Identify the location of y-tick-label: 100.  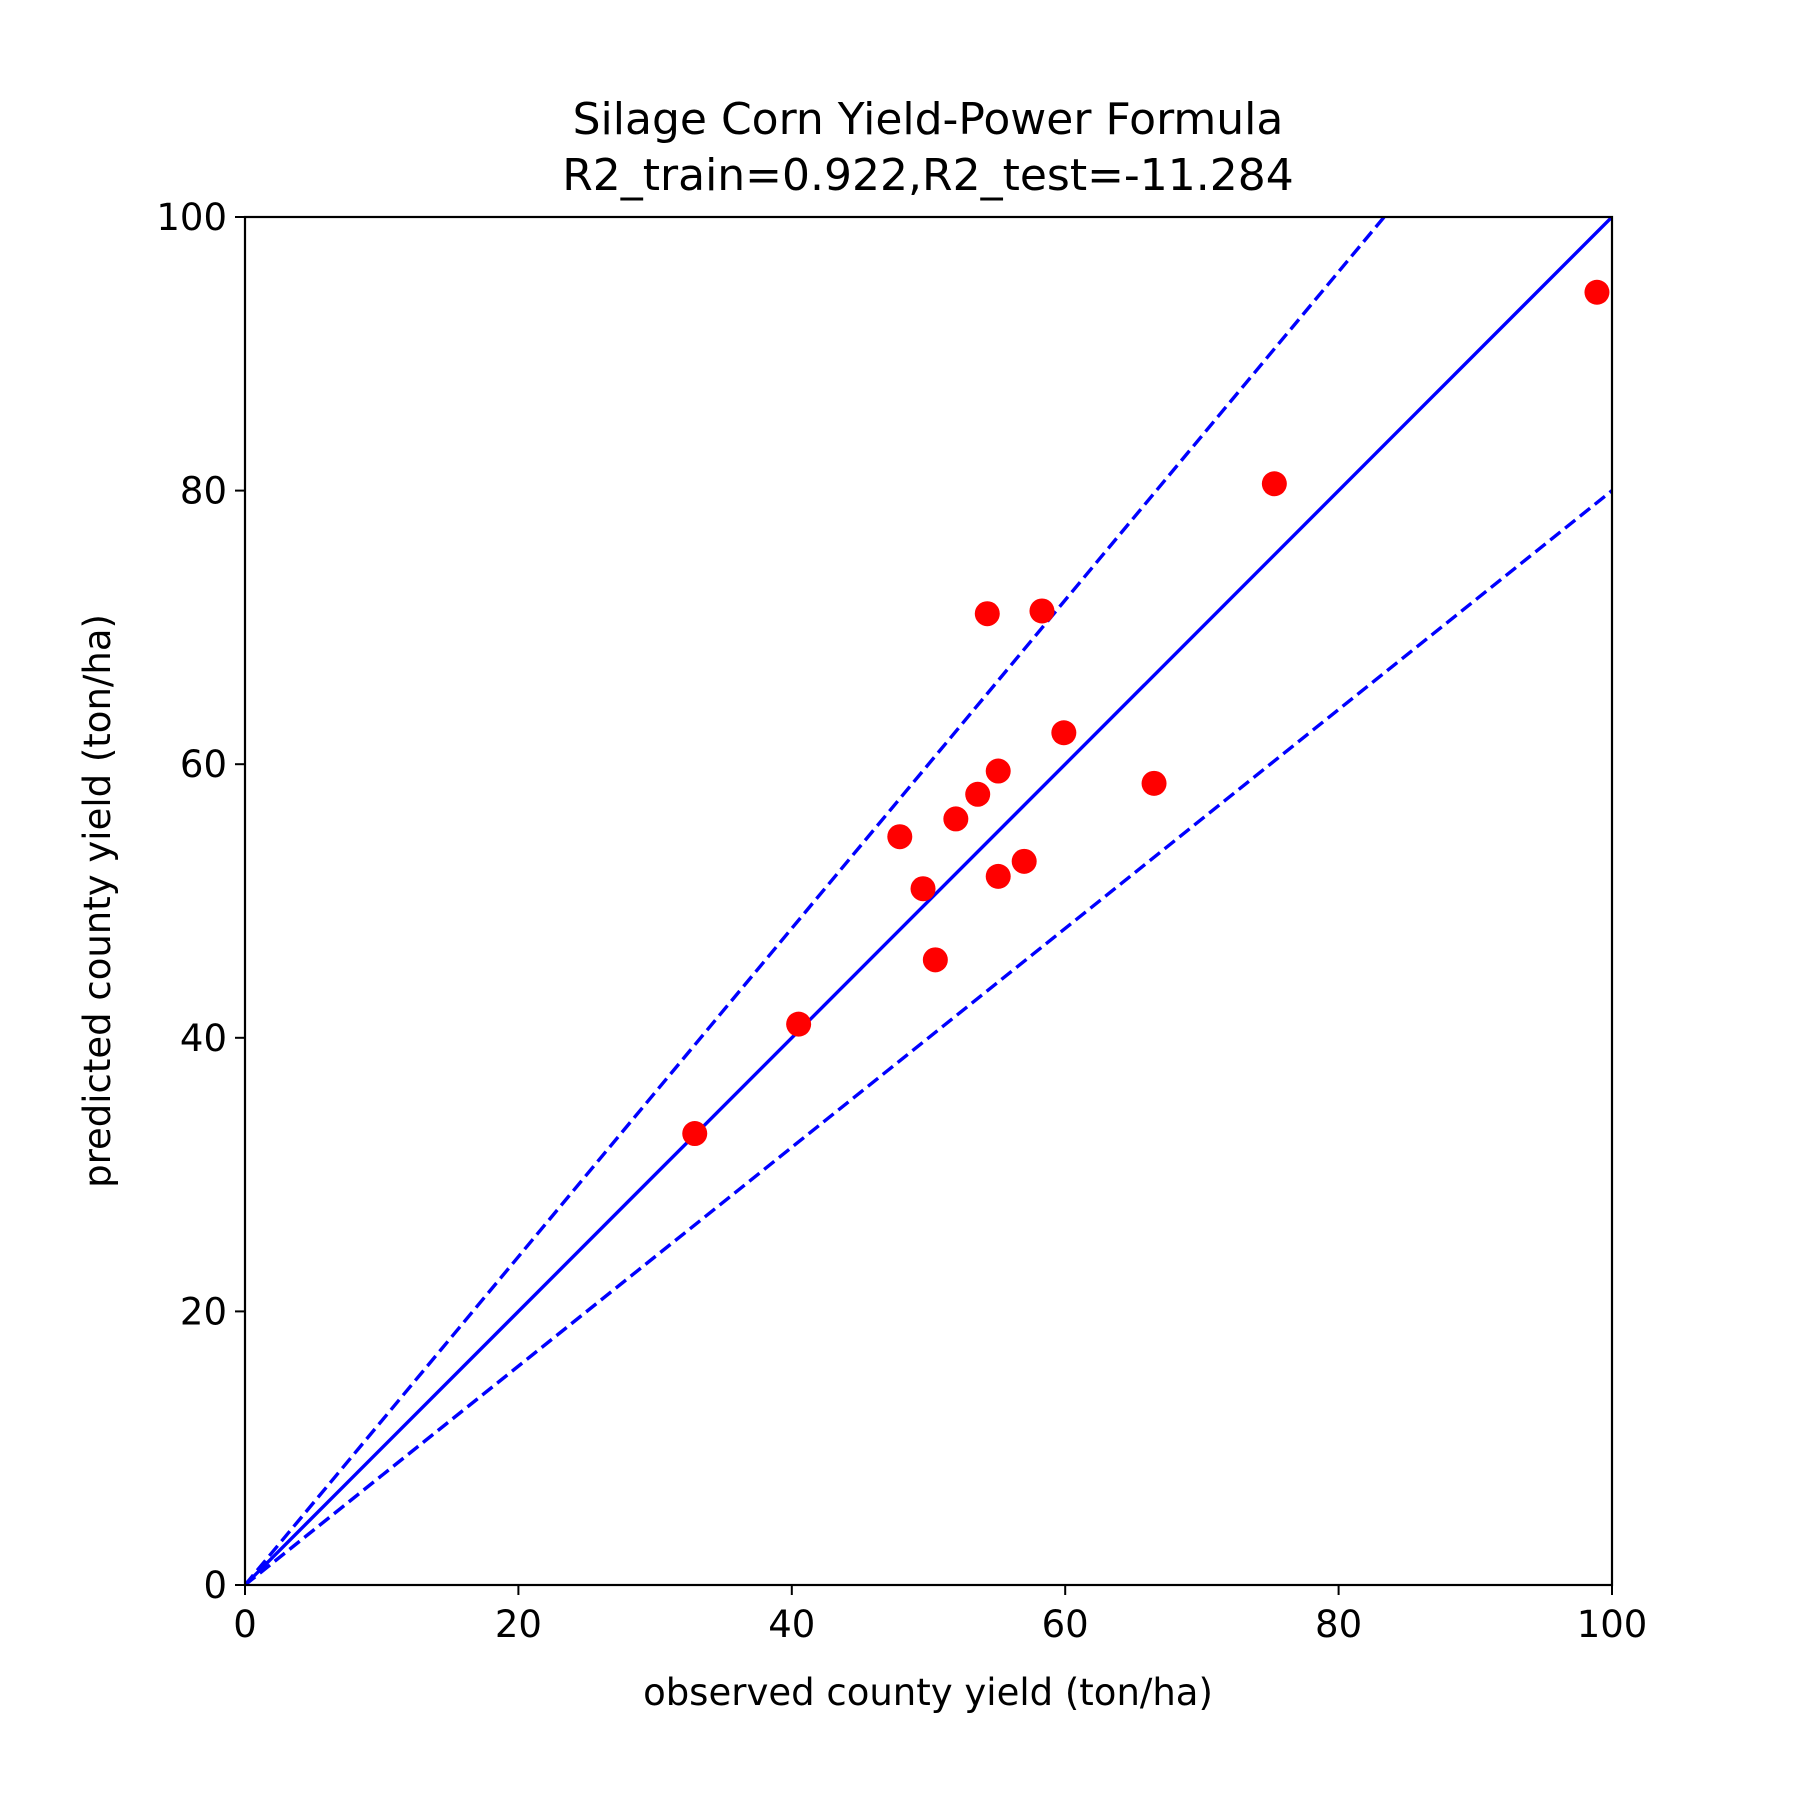
(191, 217).